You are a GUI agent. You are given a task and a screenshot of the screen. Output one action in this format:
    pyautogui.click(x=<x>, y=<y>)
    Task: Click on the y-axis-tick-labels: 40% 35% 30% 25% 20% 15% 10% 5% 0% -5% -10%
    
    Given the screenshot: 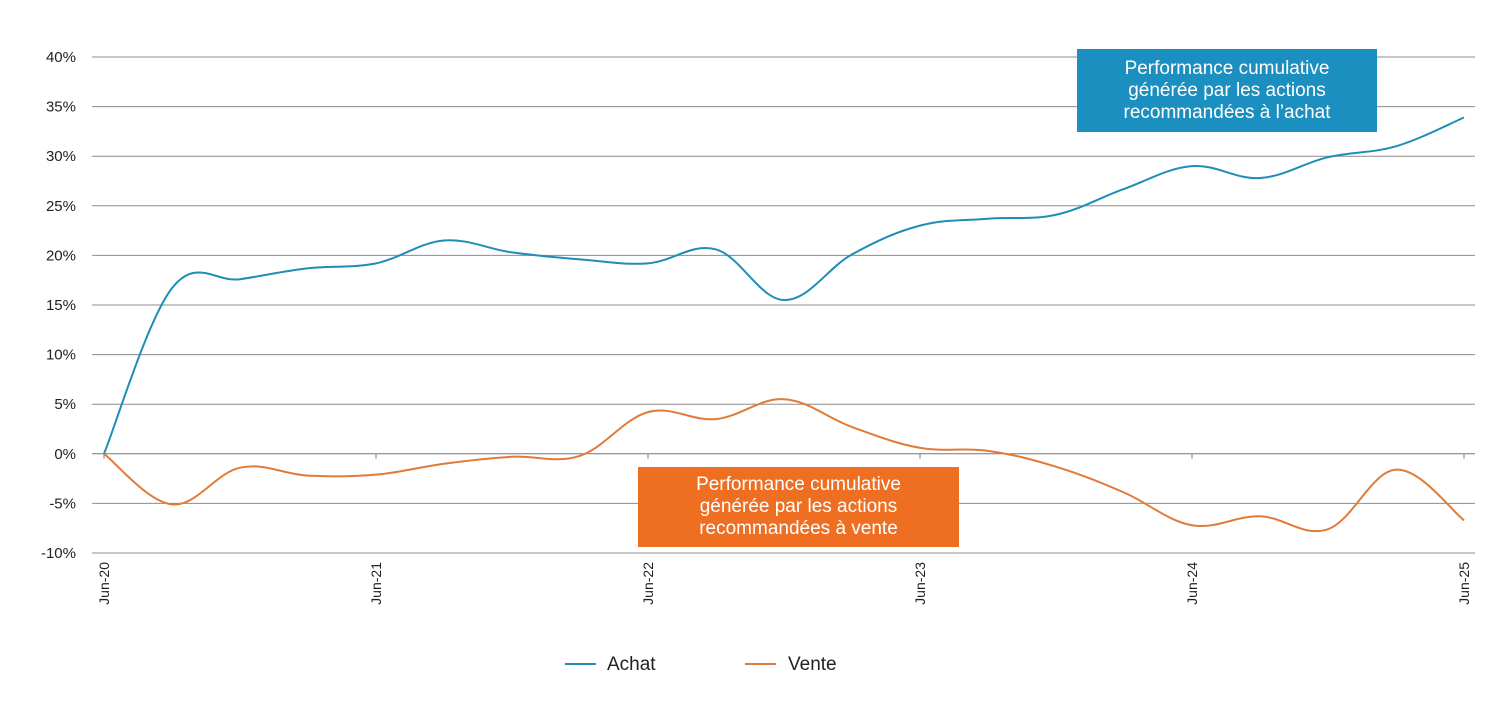 What is the action you would take?
    pyautogui.click(x=58, y=305)
    